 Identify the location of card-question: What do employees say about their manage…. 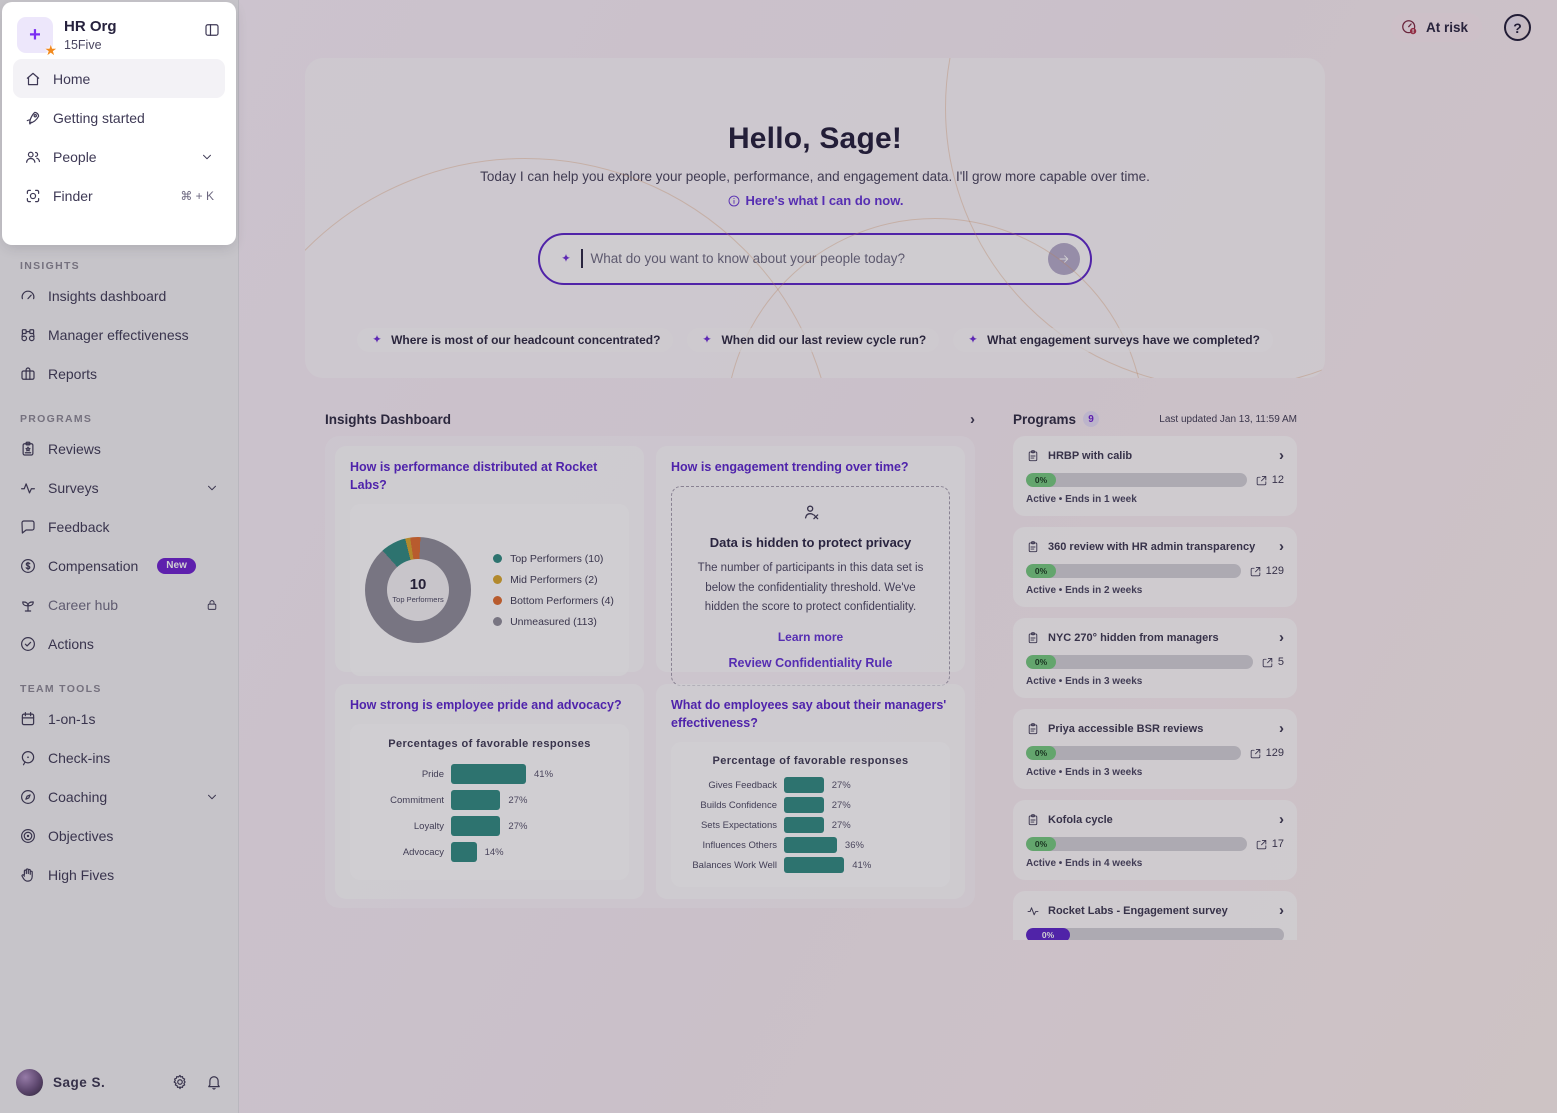
(809, 714).